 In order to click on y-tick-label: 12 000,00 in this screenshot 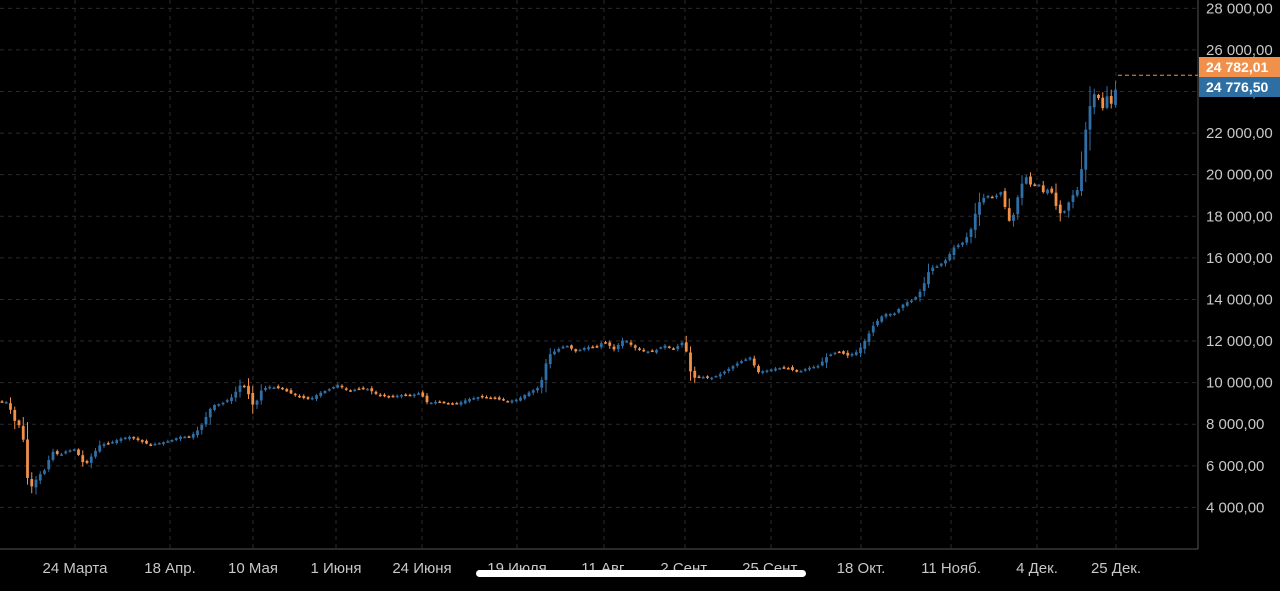, I will do `click(1239, 341)`.